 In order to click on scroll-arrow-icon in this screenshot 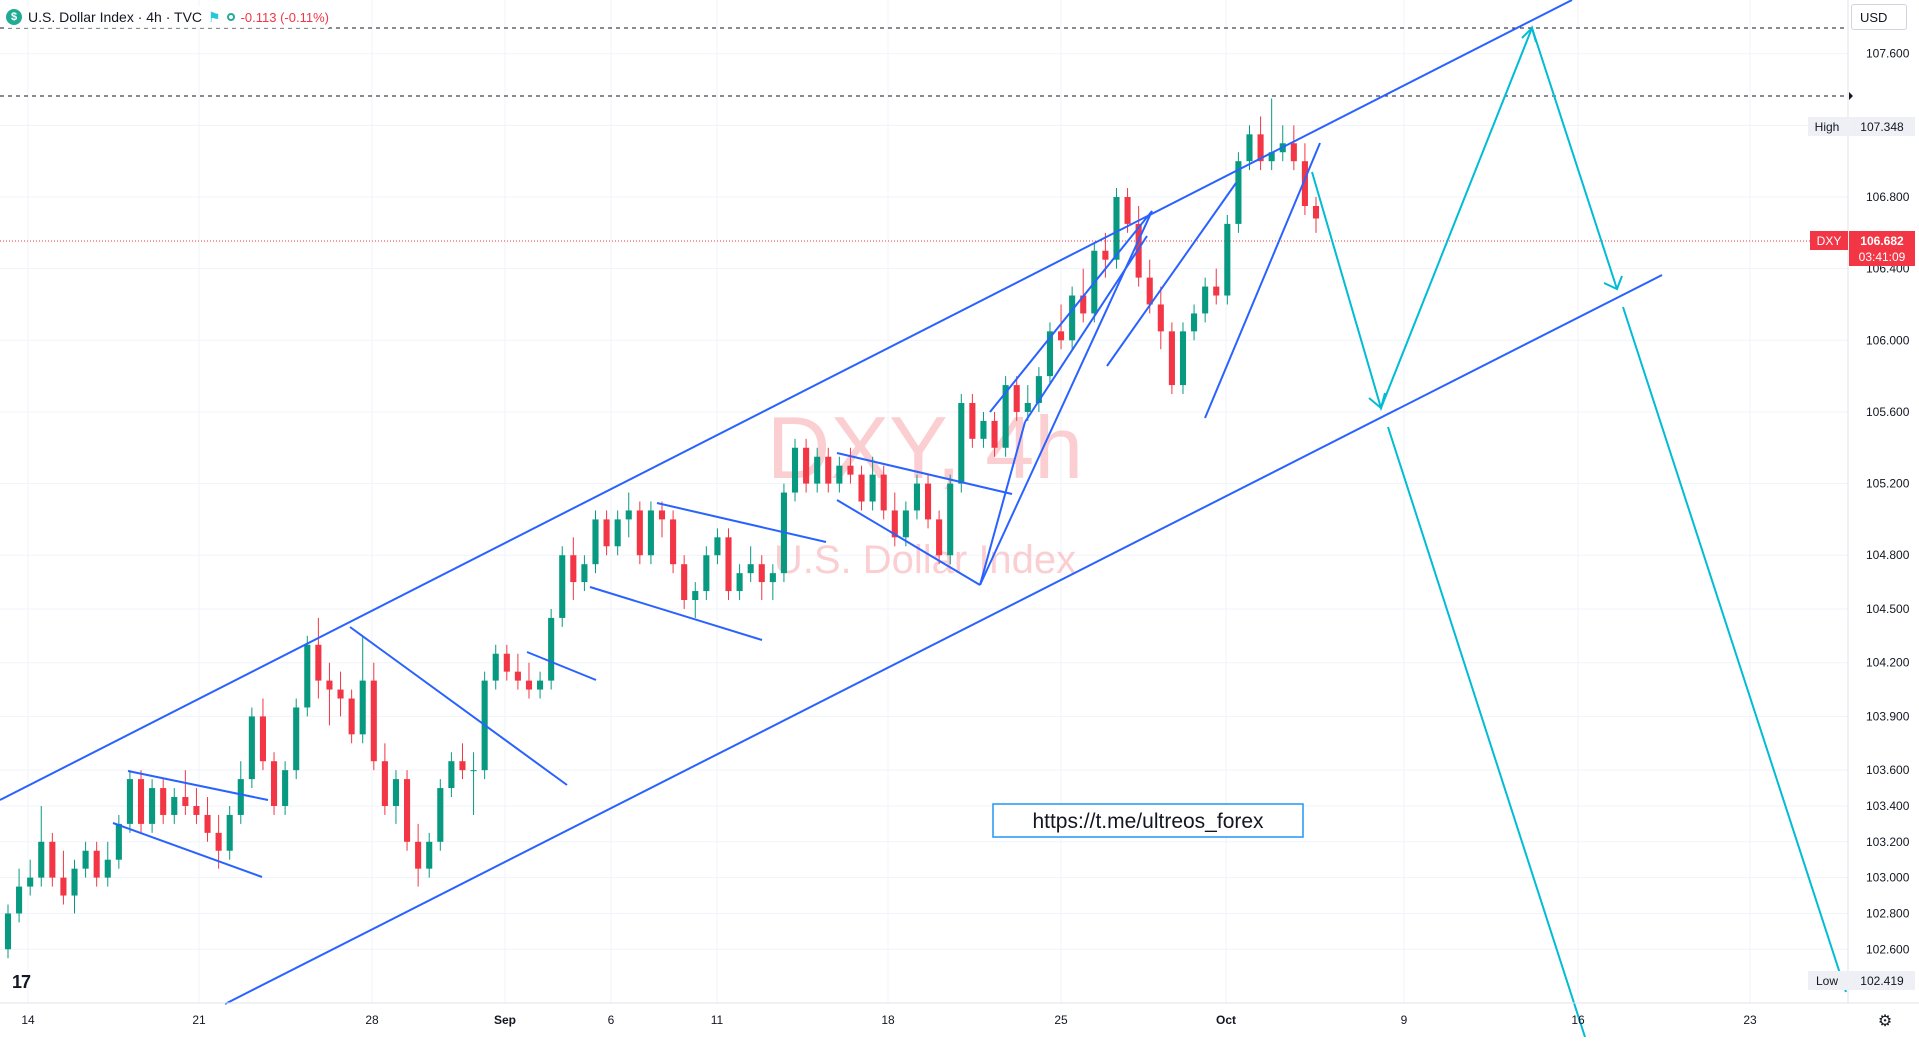, I will do `click(1851, 96)`.